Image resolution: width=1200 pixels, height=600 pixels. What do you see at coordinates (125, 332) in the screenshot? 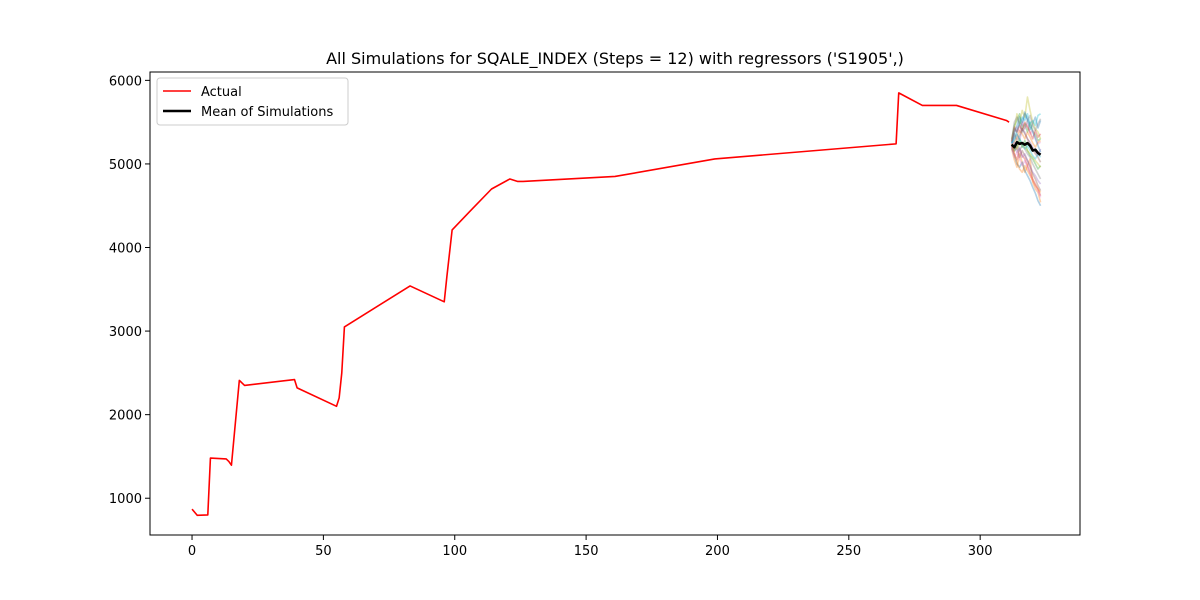
I see `y-tick-label: 3000` at bounding box center [125, 332].